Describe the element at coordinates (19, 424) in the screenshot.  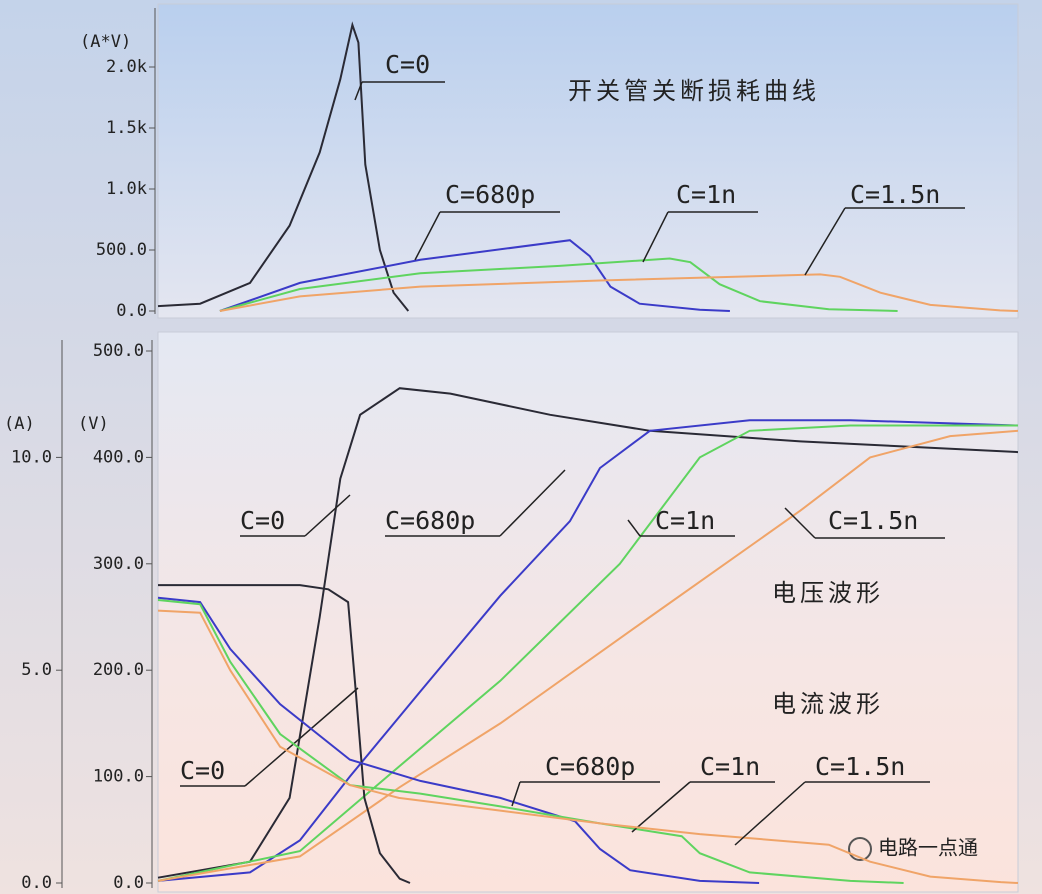
I see `y2-axis-label: (A)` at that location.